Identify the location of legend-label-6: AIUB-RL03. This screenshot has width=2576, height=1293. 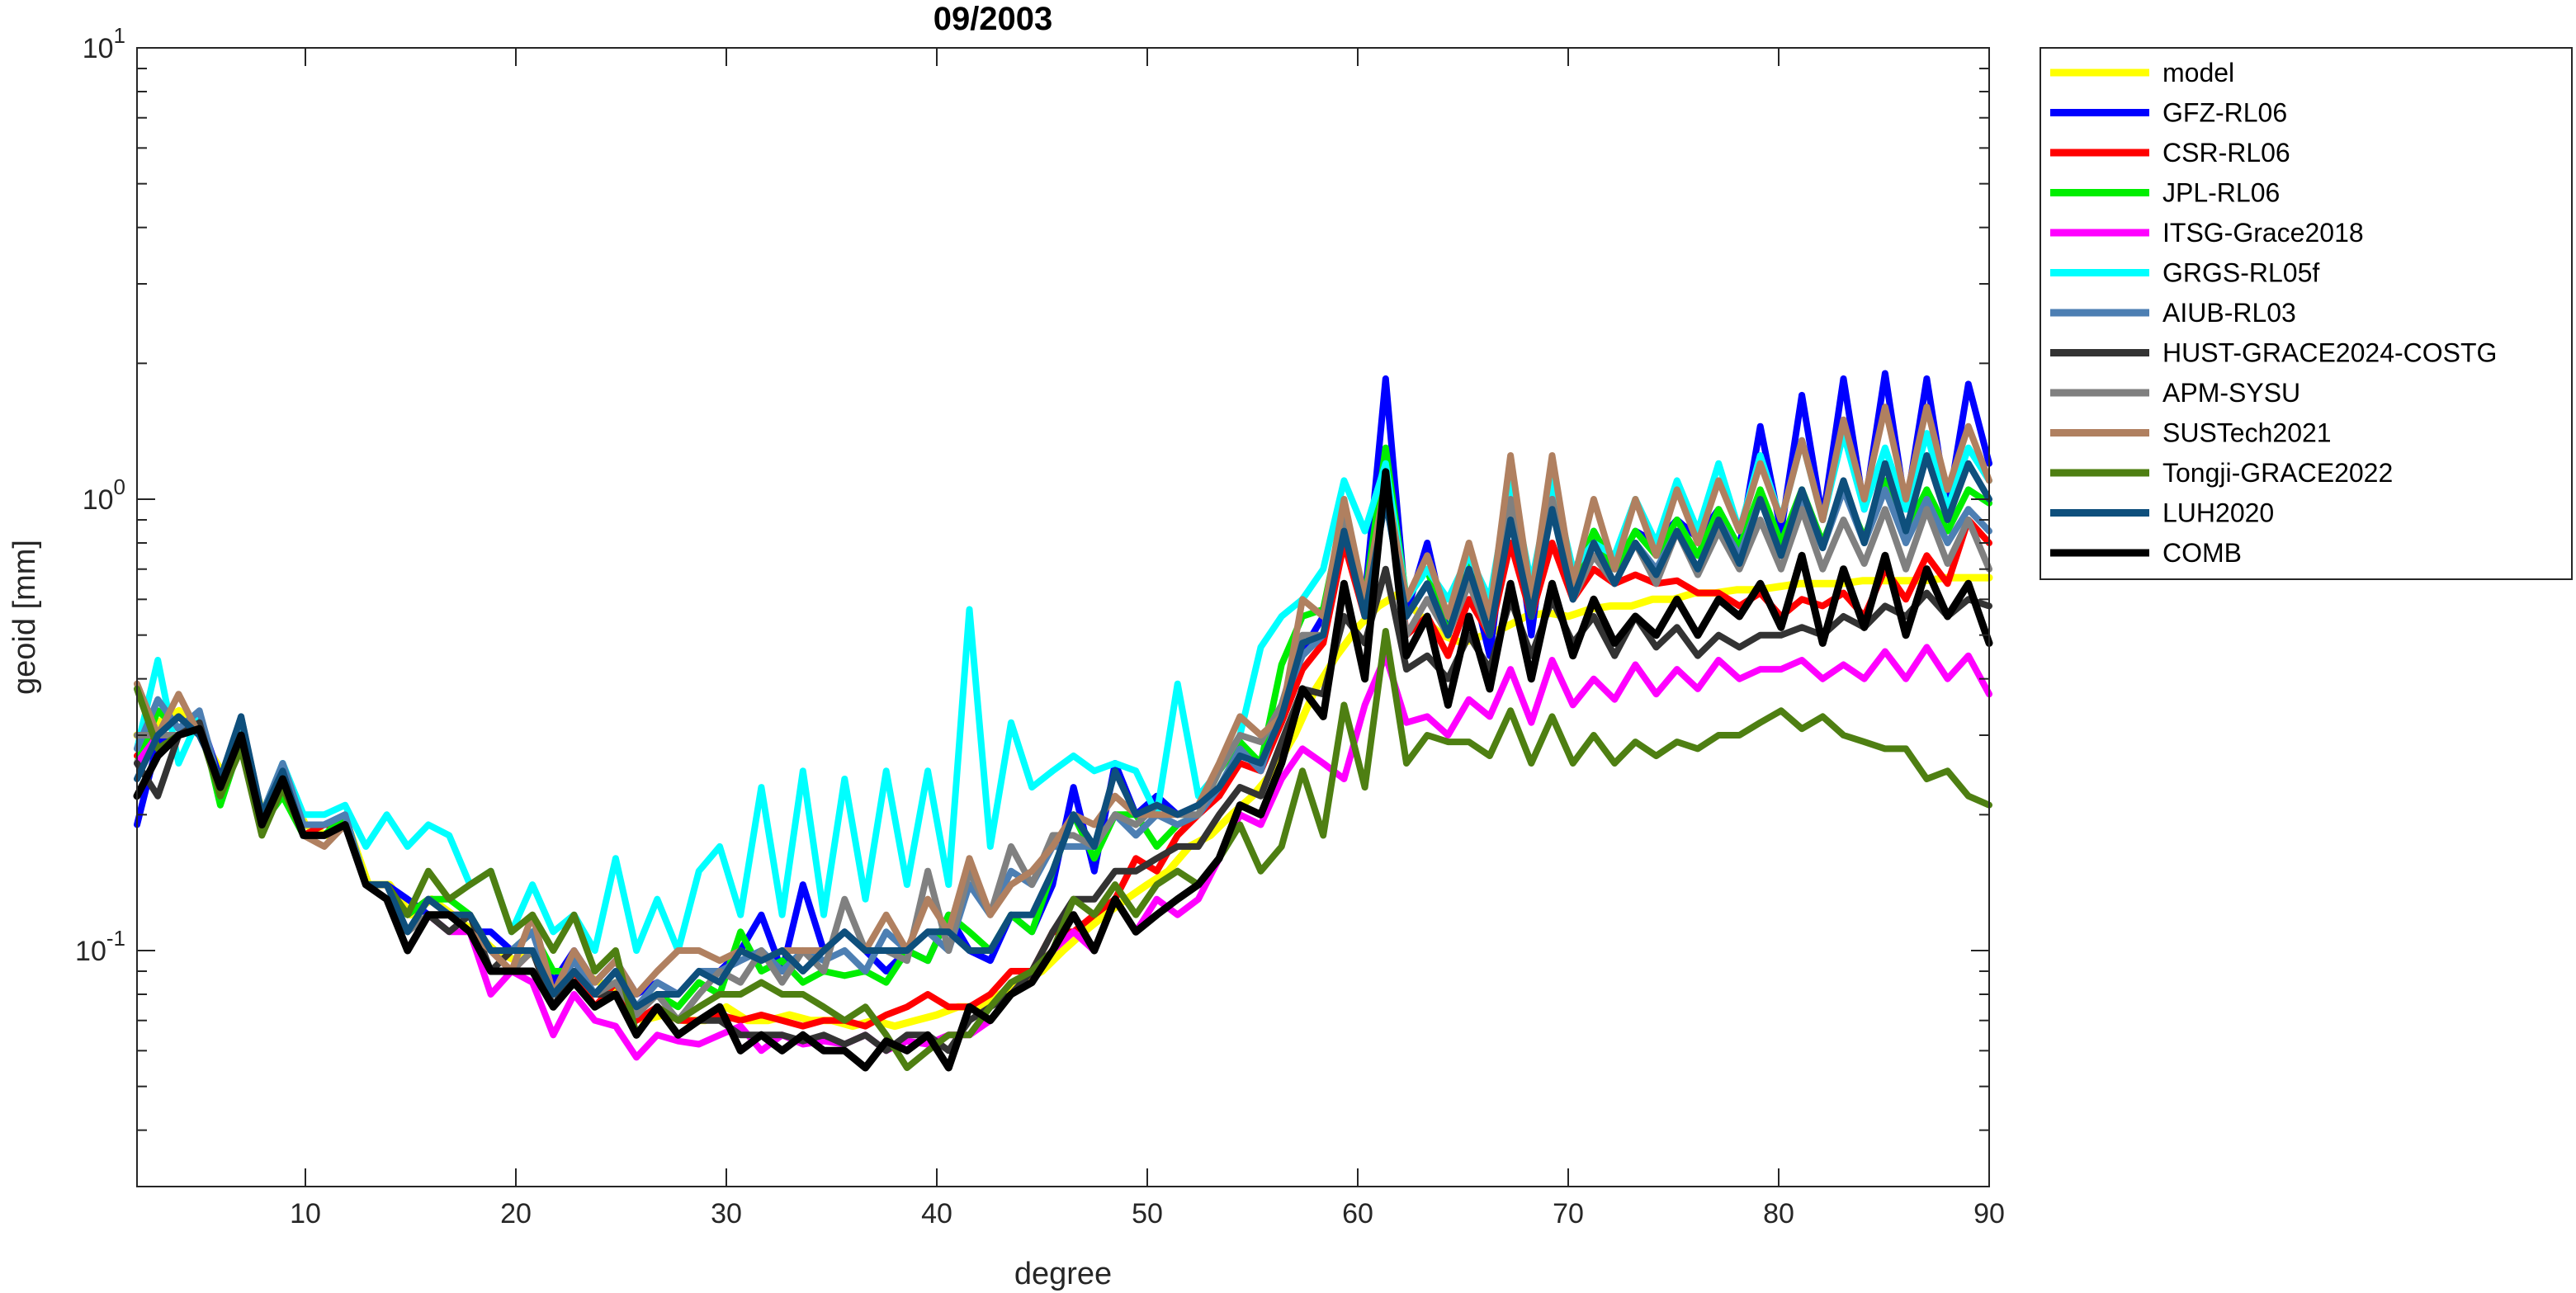
(2229, 313).